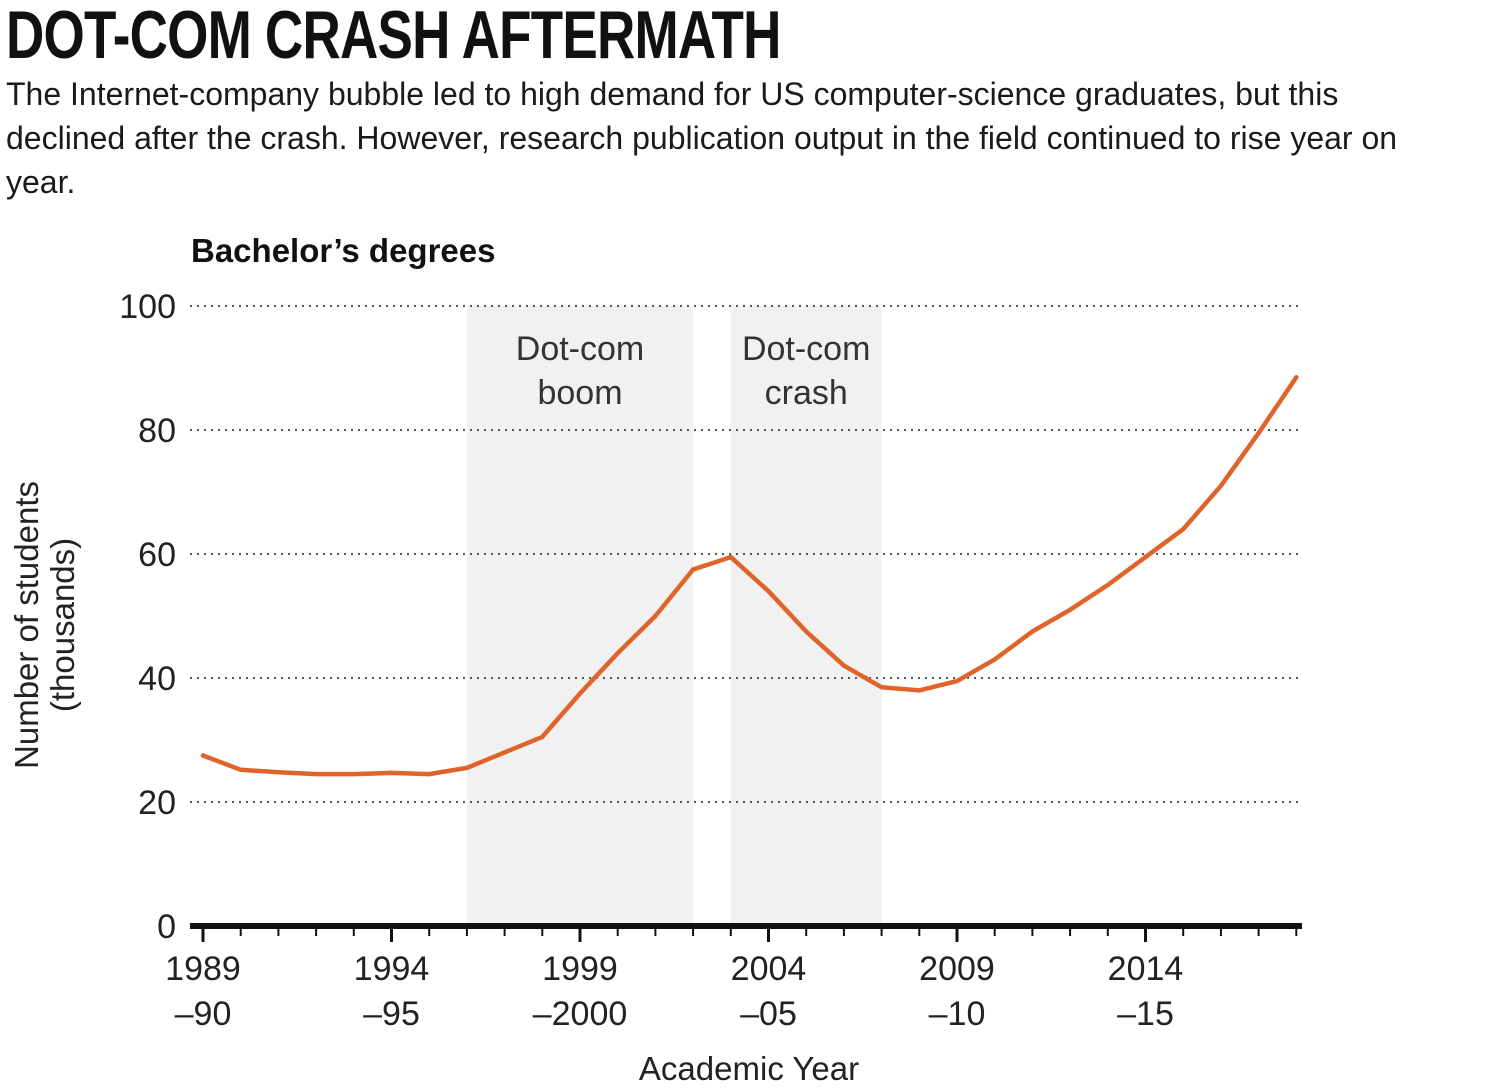 The width and height of the screenshot is (1498, 1092). I want to click on x-tick-sublabel-1999: –2000, so click(580, 1014).